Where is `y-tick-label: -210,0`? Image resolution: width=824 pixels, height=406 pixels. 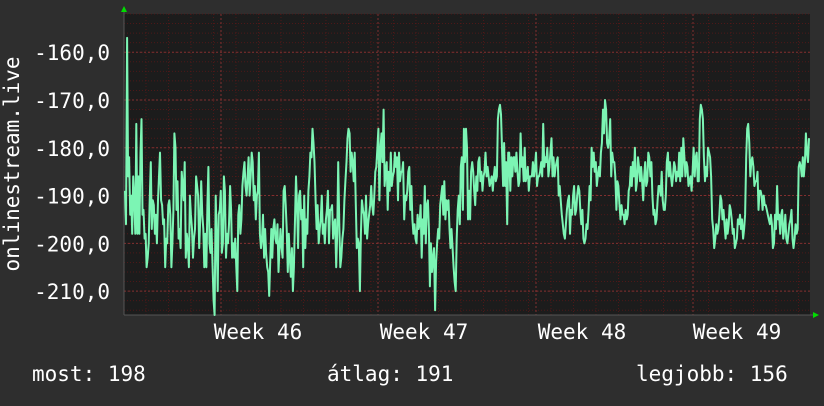 y-tick-label: -210,0 is located at coordinates (72, 292).